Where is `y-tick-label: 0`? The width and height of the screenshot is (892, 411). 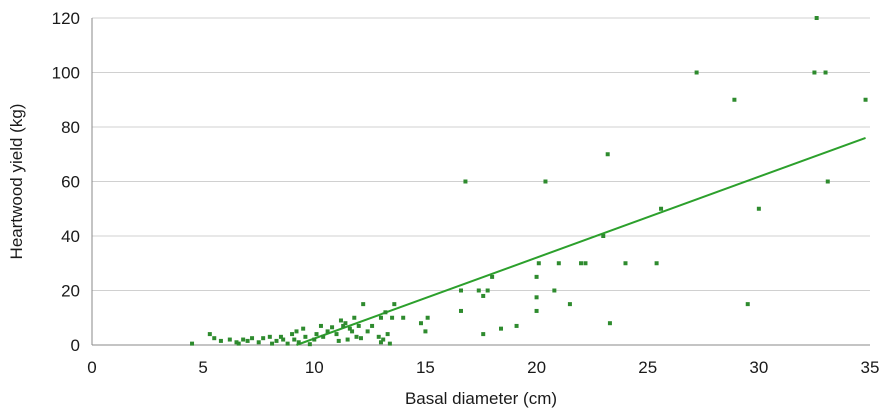
y-tick-label: 0 is located at coordinates (75, 345).